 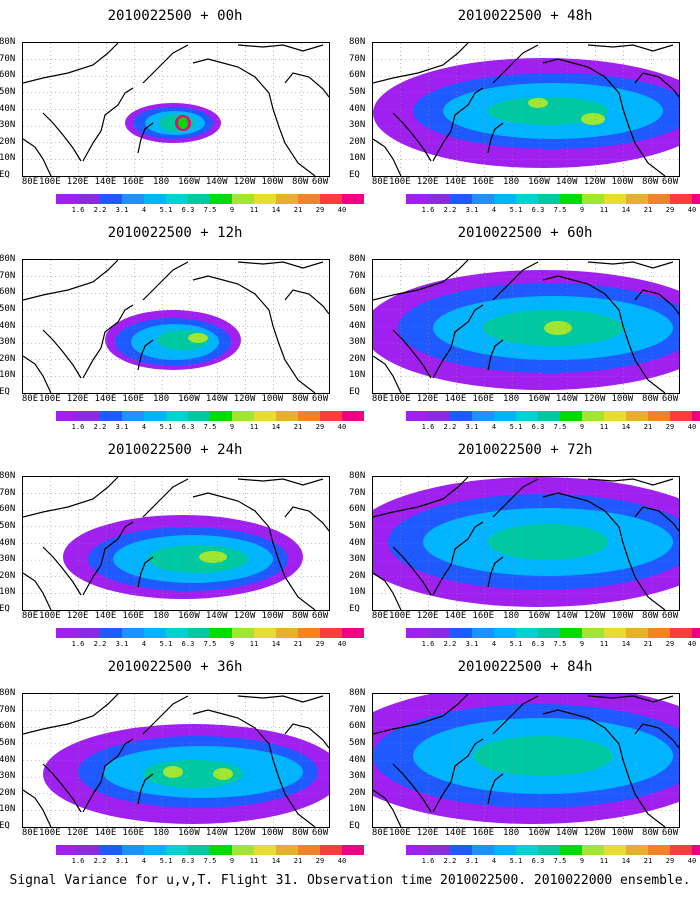 What do you see at coordinates (298, 427) in the screenshot?
I see `colorbar-label: 21` at bounding box center [298, 427].